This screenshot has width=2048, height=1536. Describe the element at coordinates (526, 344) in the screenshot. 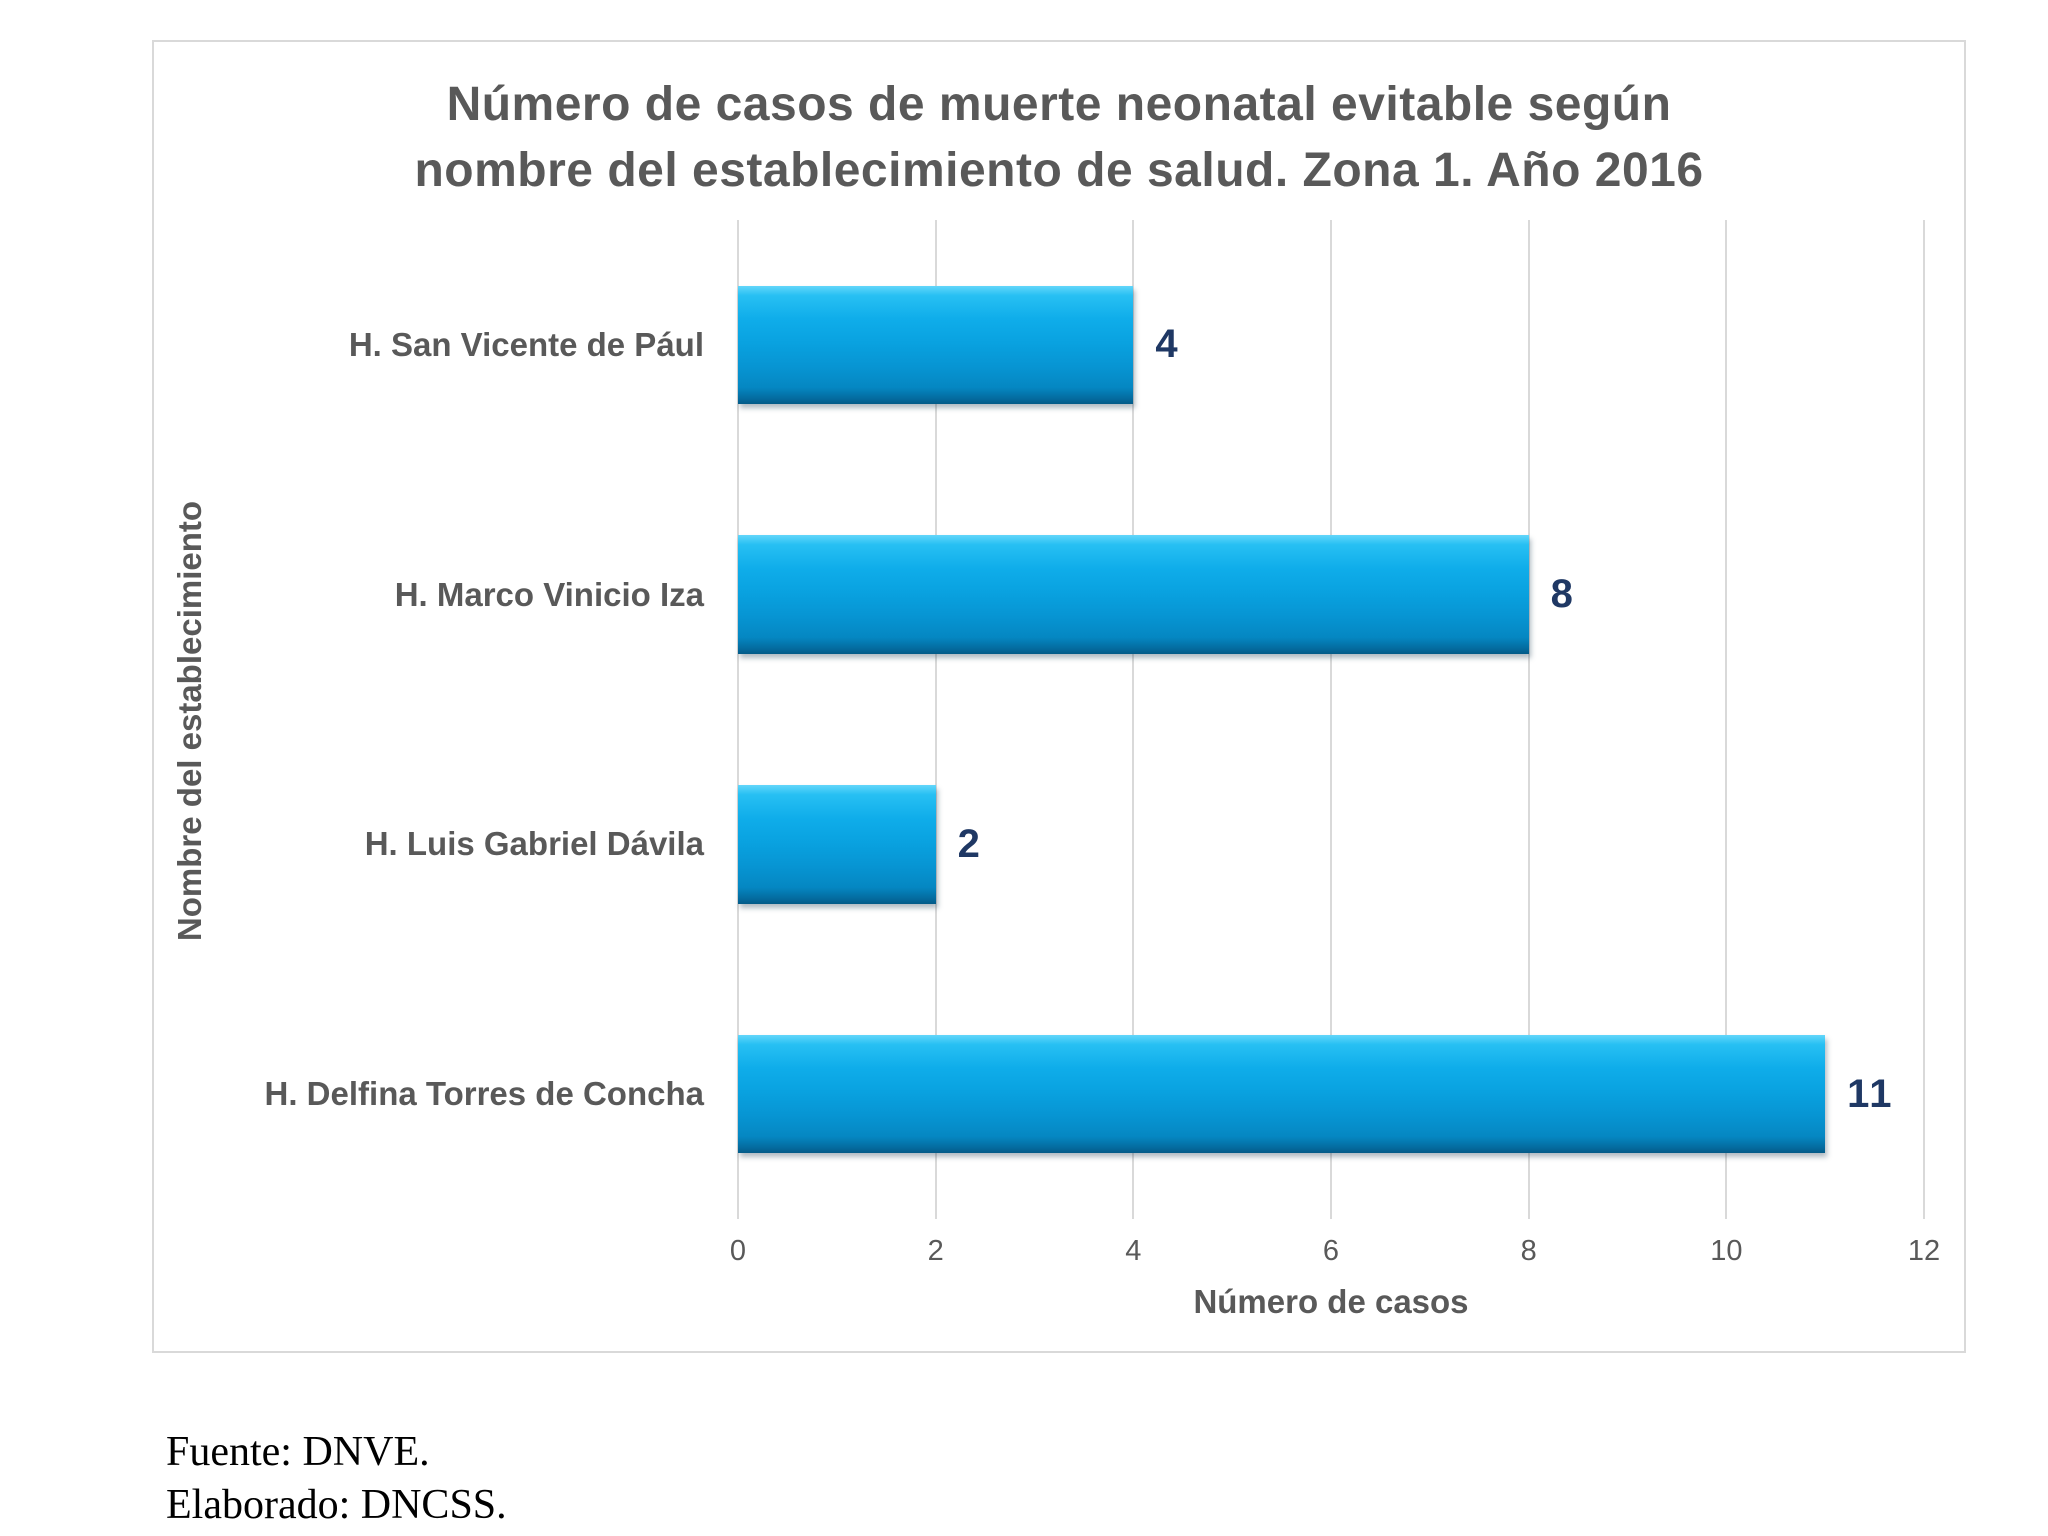

I see `category-label: H. San Vicente de Pául` at that location.